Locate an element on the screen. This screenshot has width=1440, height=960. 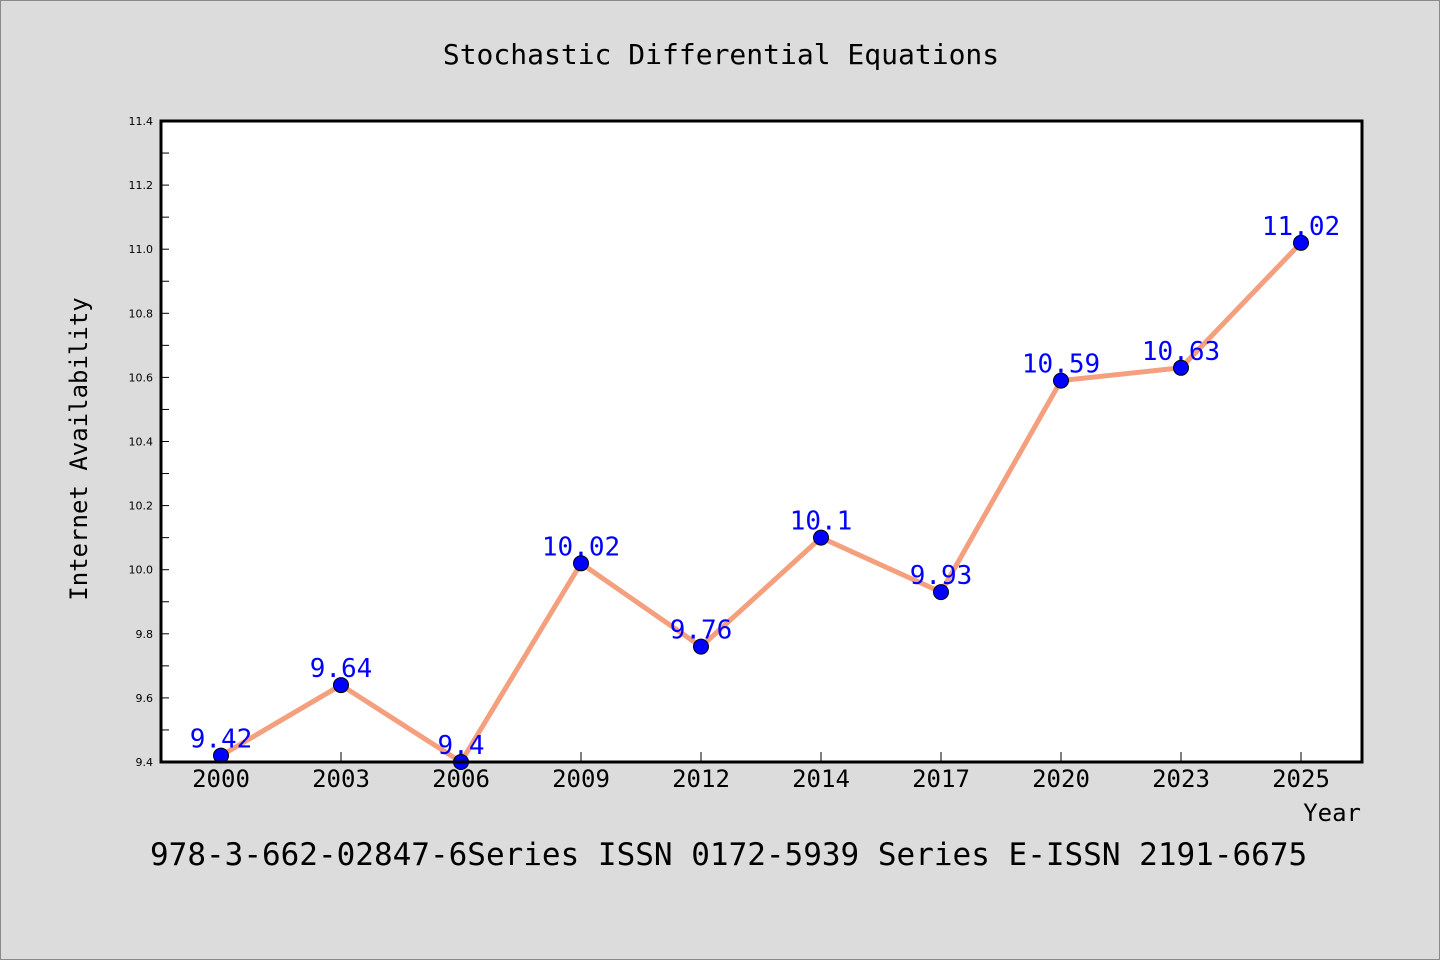
x-tick-label: 2012 is located at coordinates (701, 779).